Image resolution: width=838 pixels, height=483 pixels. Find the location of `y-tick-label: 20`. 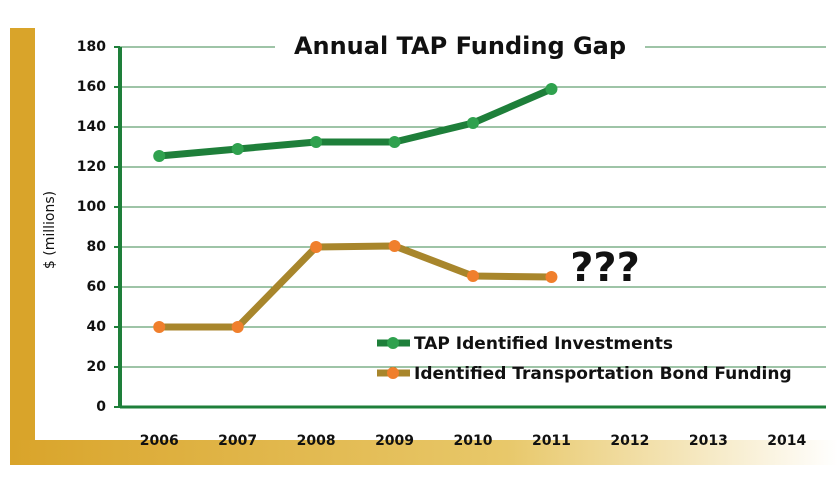

y-tick-label: 20 is located at coordinates (97, 367).